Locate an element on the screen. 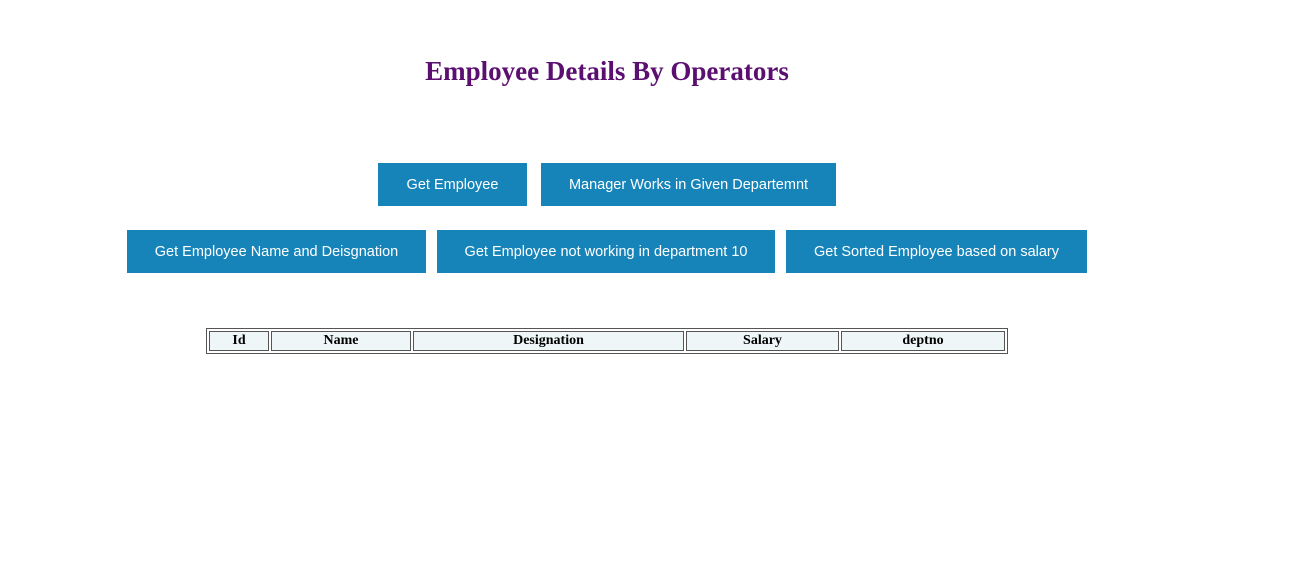 The width and height of the screenshot is (1290, 569). column-header-designation: Designation is located at coordinates (548, 341).